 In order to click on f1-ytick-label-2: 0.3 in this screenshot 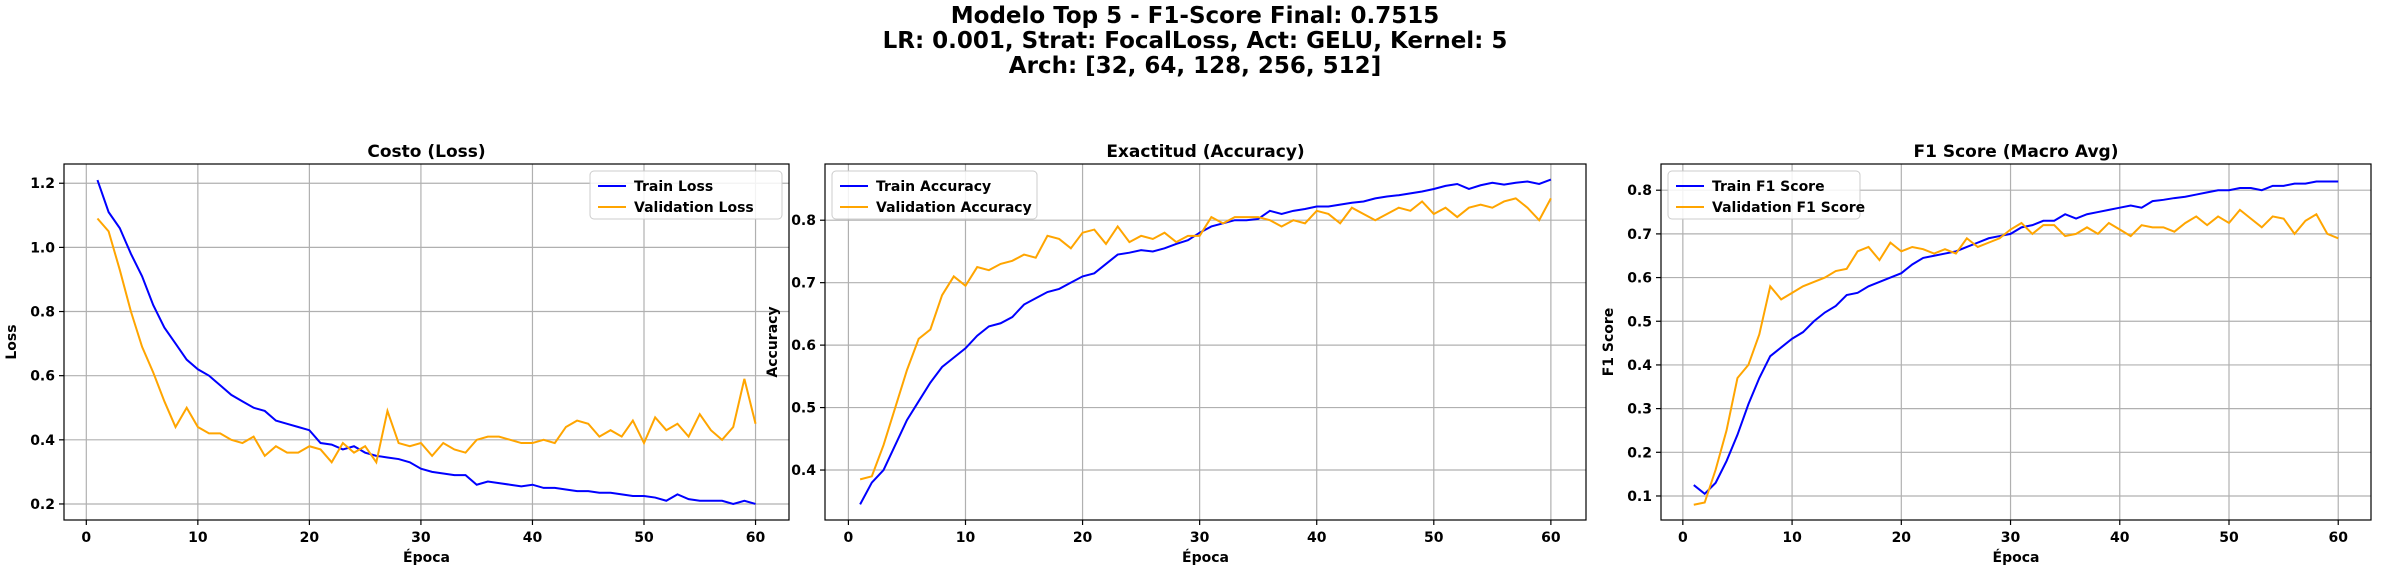, I will do `click(1639, 410)`.